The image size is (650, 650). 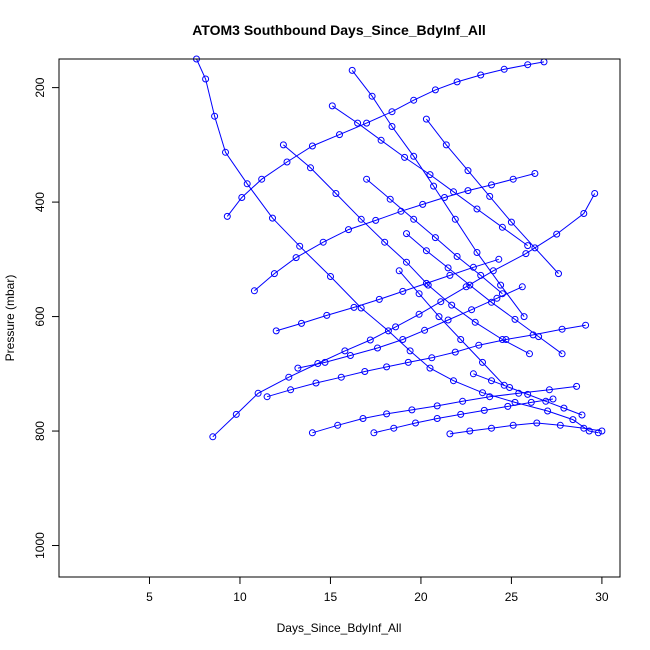 I want to click on x-tick-label: 10, so click(x=240, y=597).